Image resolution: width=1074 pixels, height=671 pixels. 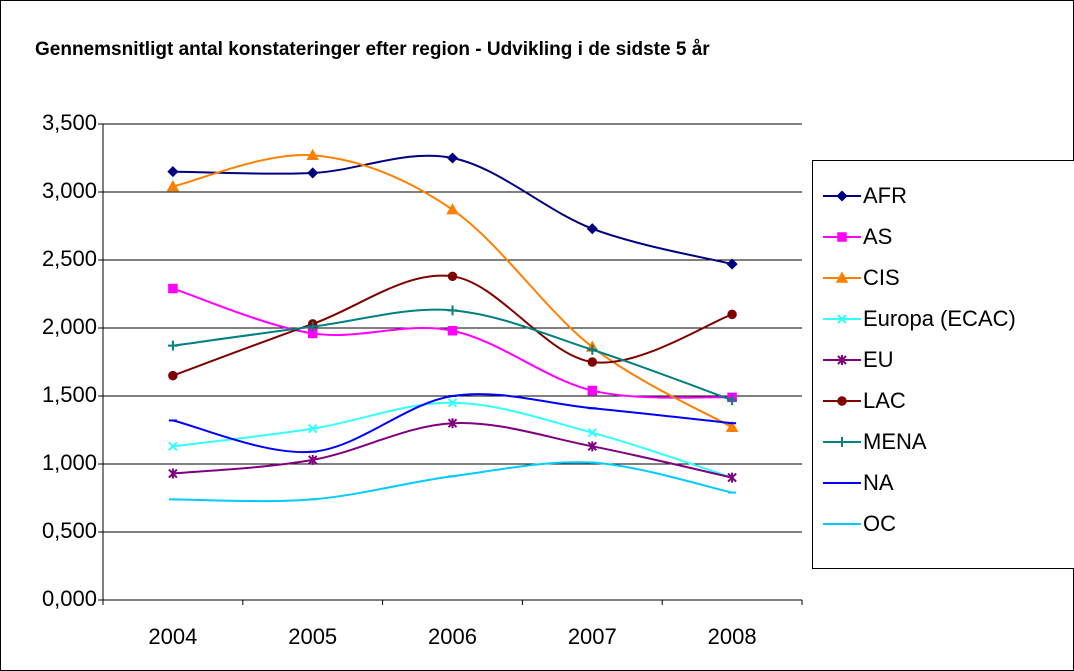 I want to click on legend-label: AFR, so click(x=885, y=195).